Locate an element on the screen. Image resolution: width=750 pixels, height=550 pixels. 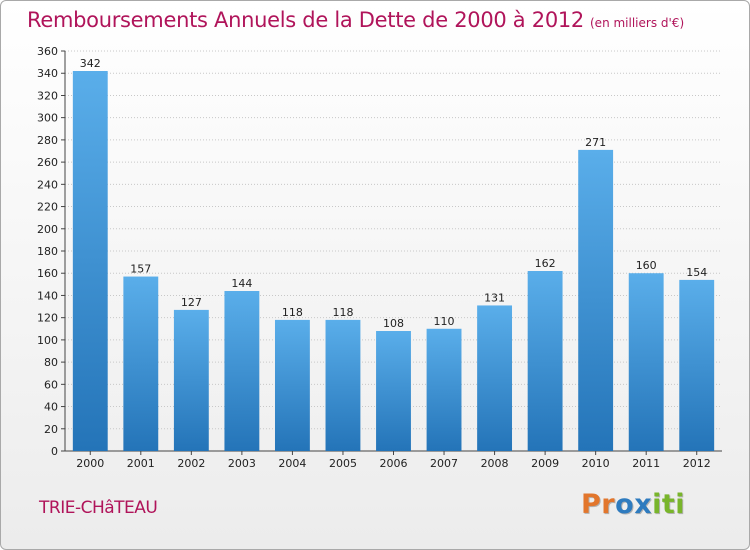
bar-2004 is located at coordinates (292, 385).